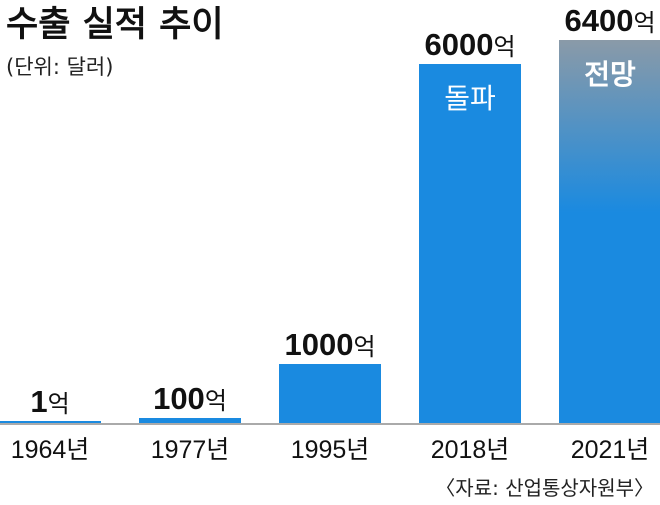  Describe the element at coordinates (179, 398) in the screenshot. I see `value-number: 100` at that location.